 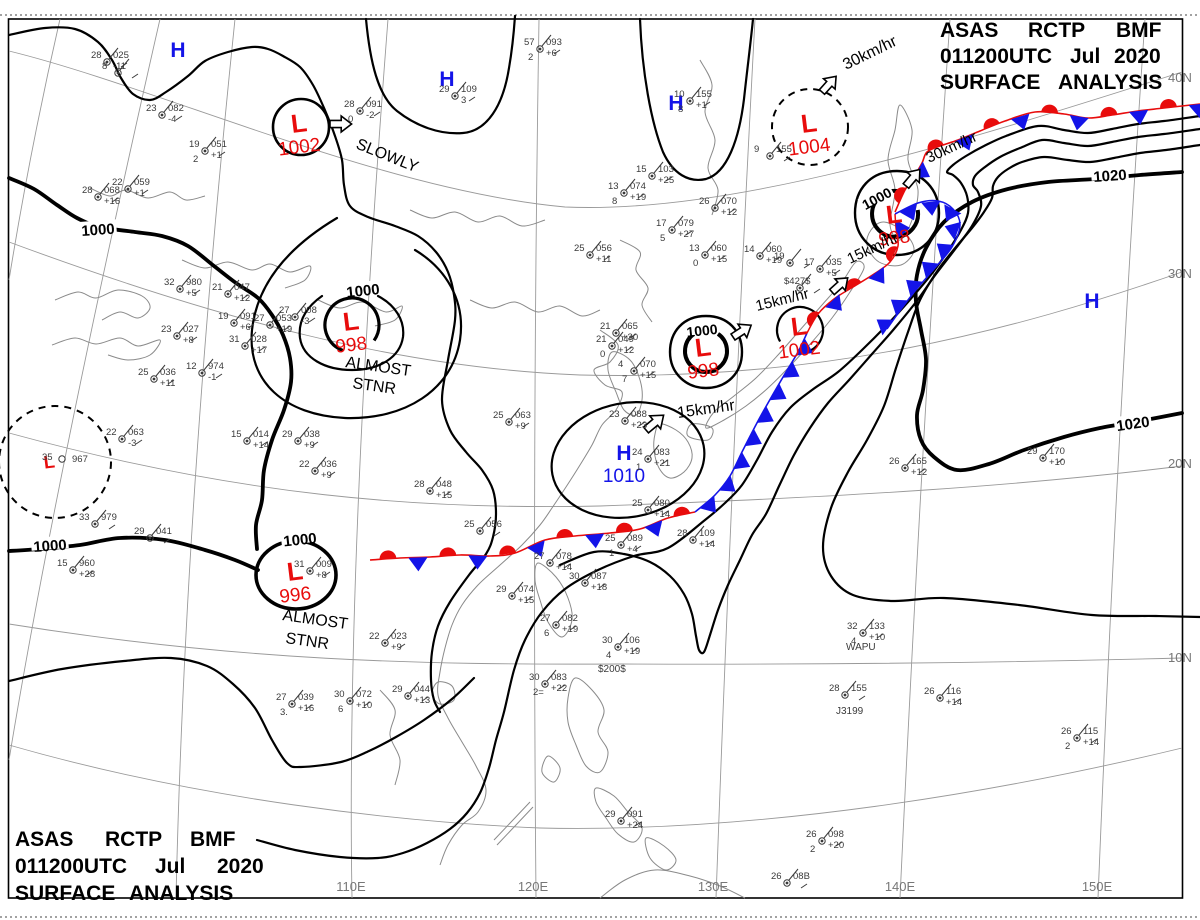 What do you see at coordinates (635, 814) in the screenshot?
I see `svg-text: 091` at bounding box center [635, 814].